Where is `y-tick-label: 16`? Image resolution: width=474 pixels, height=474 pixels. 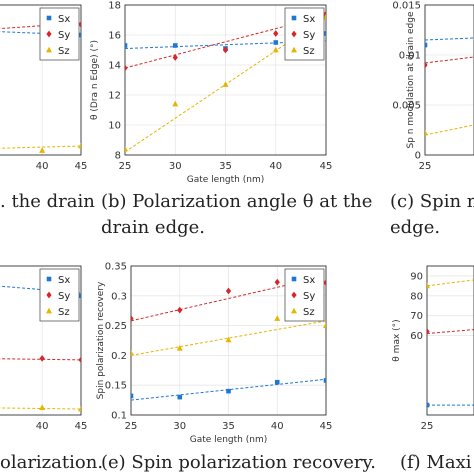 y-tick-label: 16 is located at coordinates (114, 36).